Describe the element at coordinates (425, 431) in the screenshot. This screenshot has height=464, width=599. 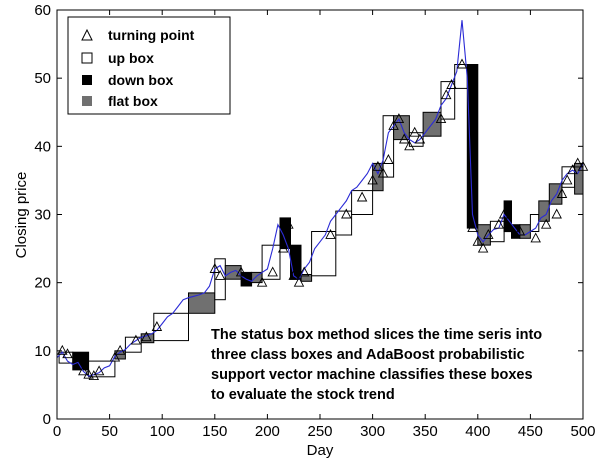
I see `x-tick-label: 350` at that location.